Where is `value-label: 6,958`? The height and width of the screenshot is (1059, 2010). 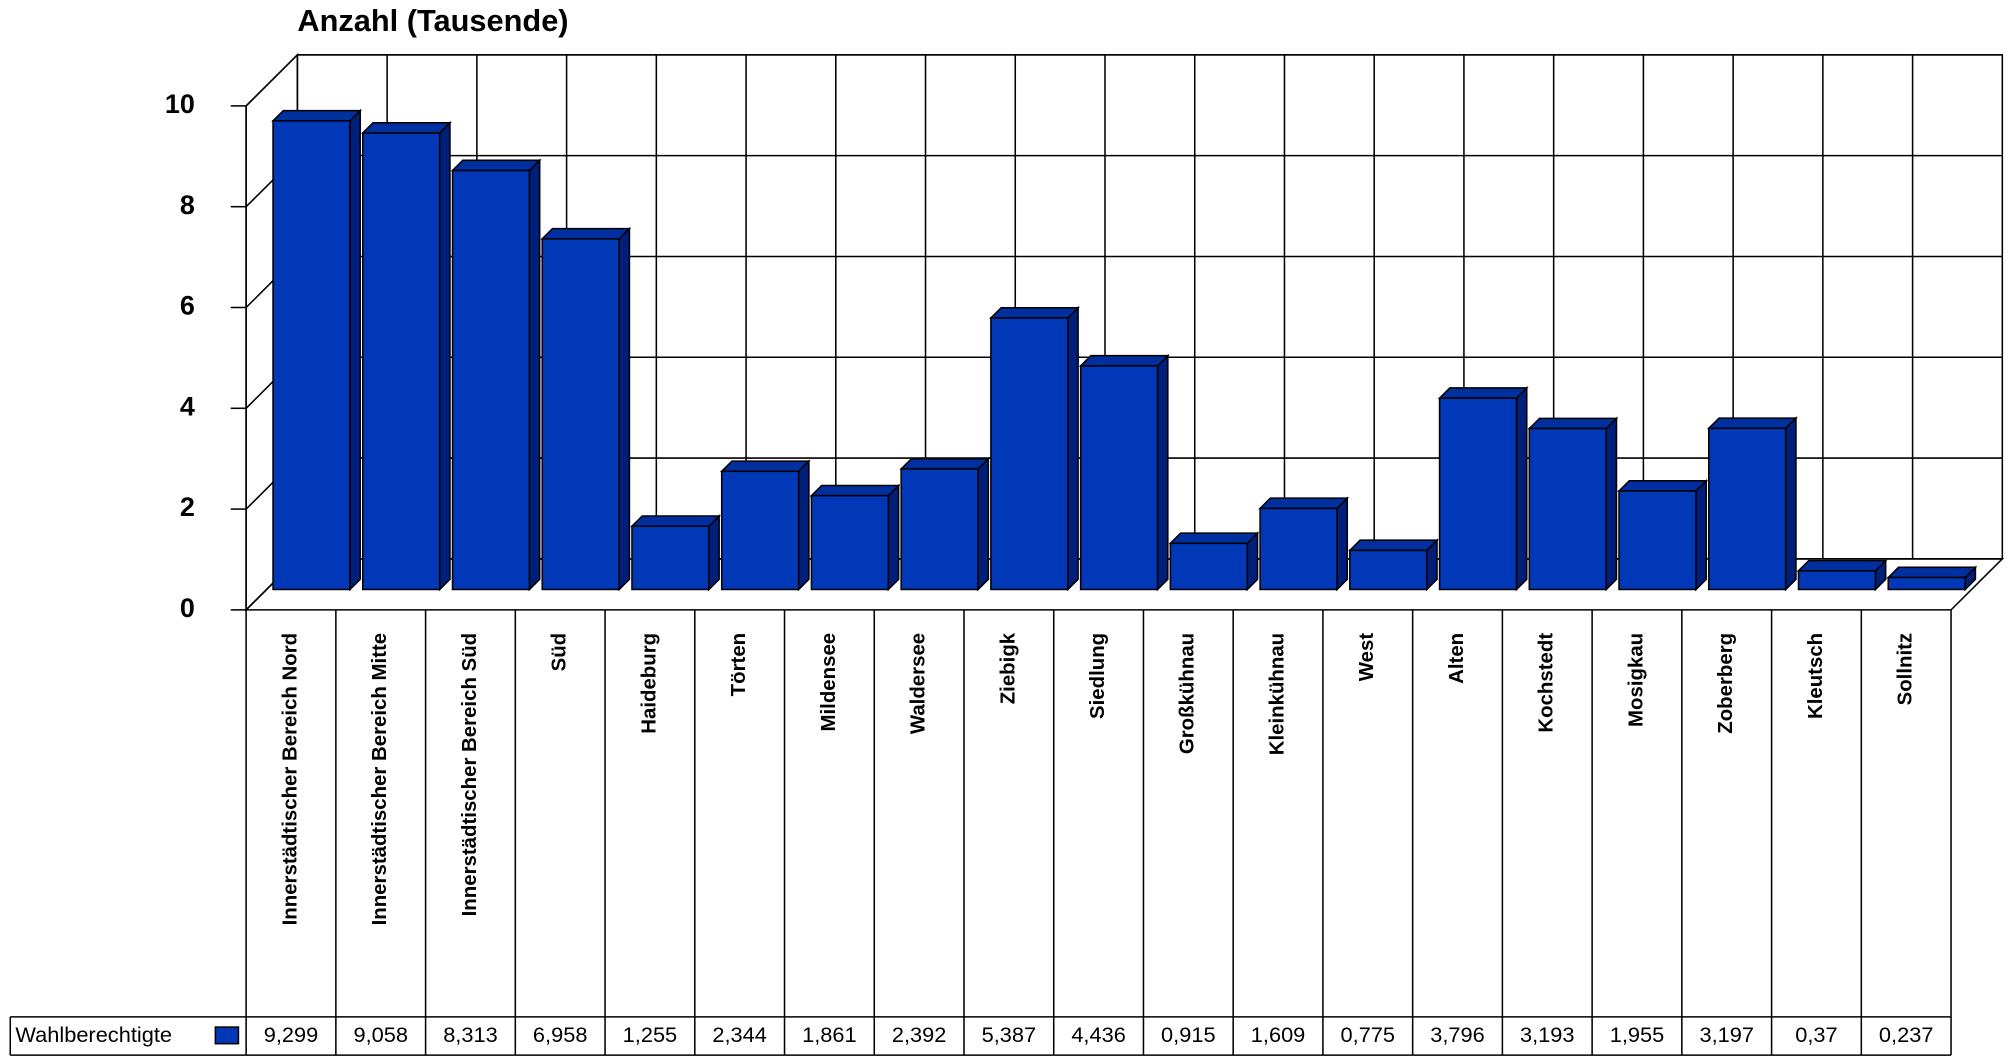 value-label: 6,958 is located at coordinates (560, 1034).